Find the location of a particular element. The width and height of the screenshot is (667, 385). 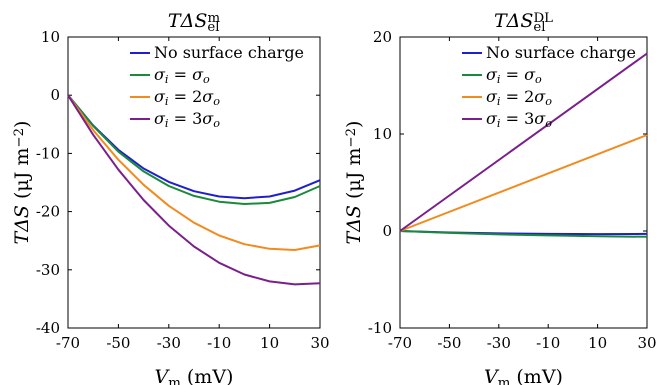

chart-title: TΔSelm is located at coordinates (194, 22).